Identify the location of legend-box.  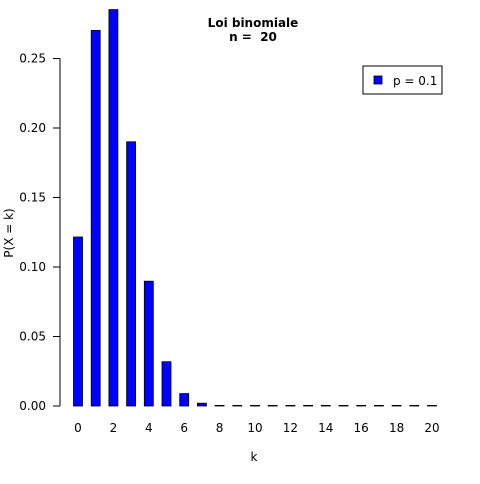
(402, 80).